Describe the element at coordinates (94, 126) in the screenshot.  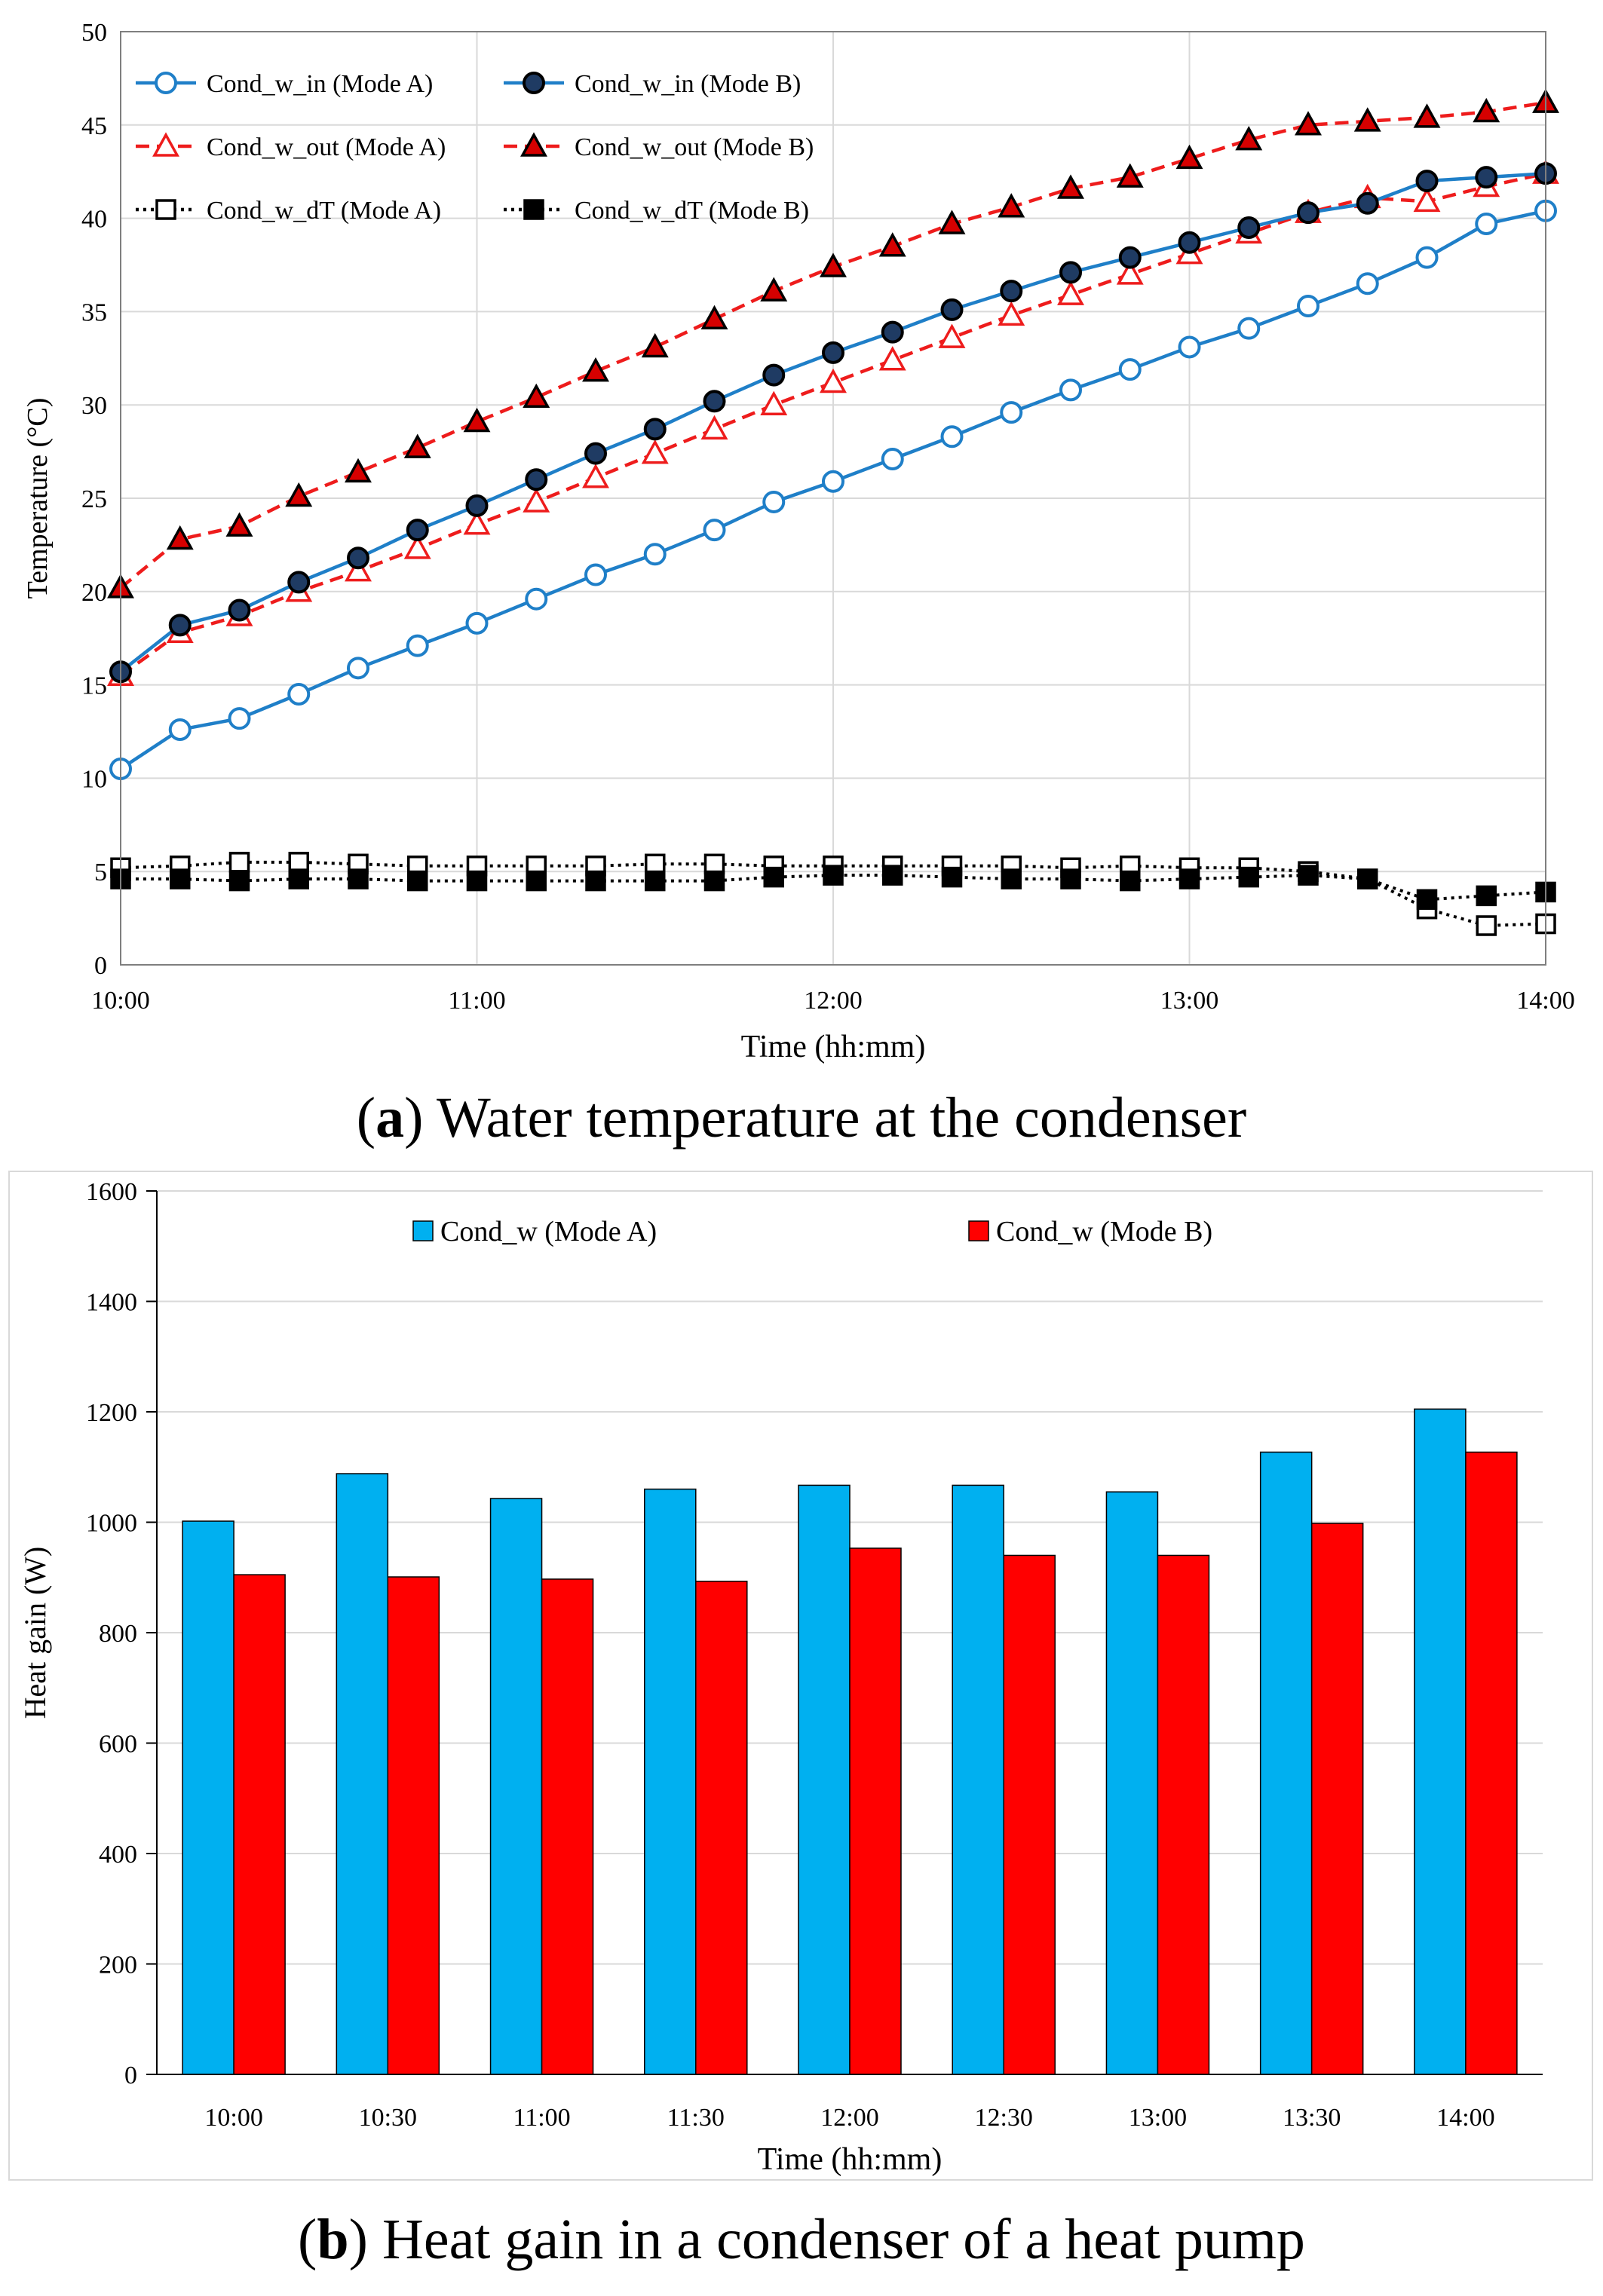
I see `y-tick-label: 45` at that location.